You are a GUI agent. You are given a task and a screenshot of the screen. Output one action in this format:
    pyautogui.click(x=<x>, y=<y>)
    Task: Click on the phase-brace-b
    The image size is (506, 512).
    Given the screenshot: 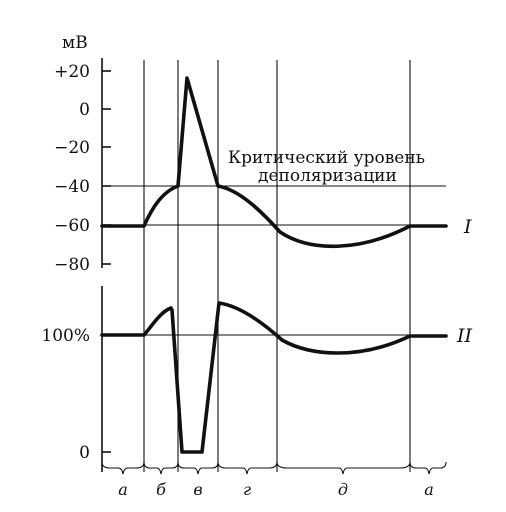 What is the action you would take?
    pyautogui.click(x=161, y=468)
    